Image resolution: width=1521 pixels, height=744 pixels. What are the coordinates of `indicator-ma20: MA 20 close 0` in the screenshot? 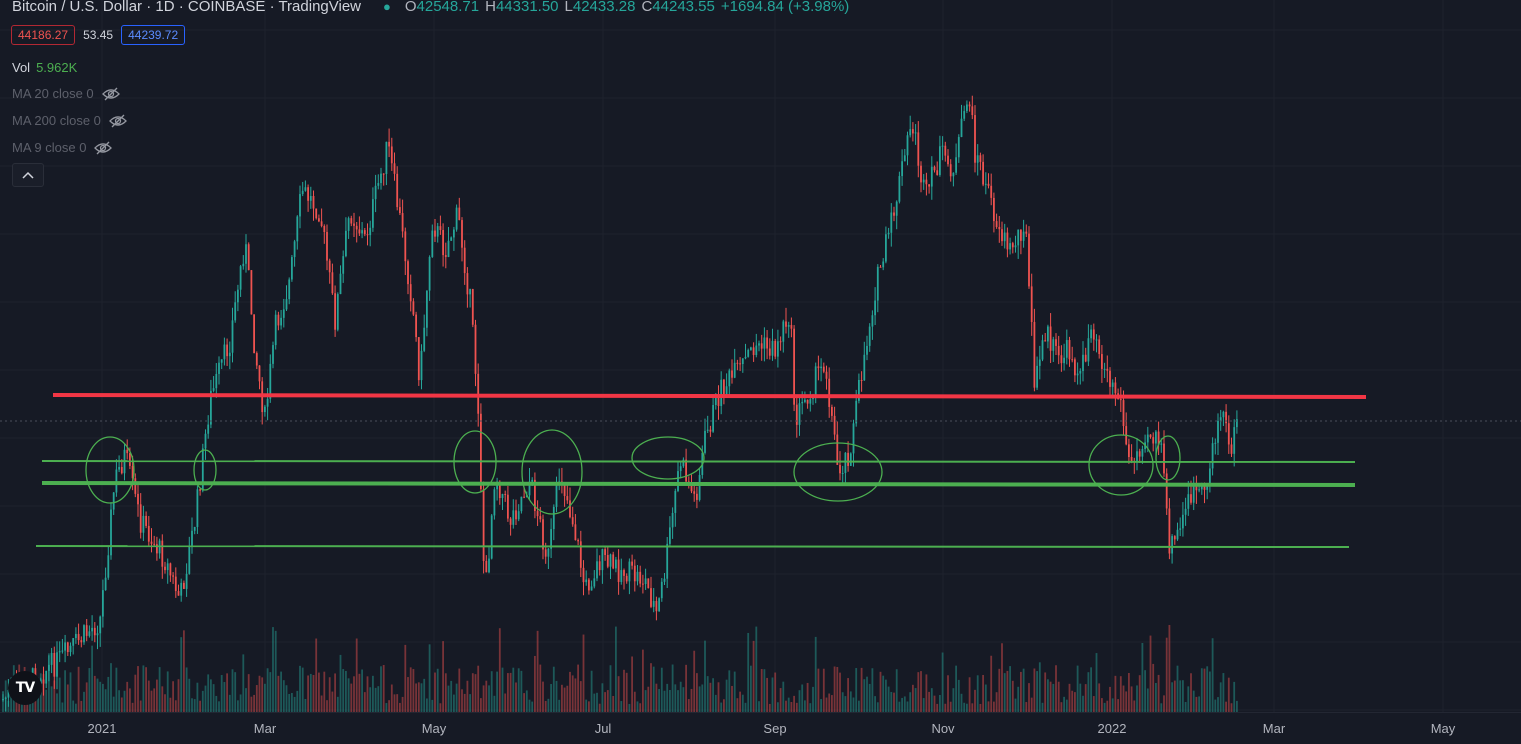 It's located at (66, 93).